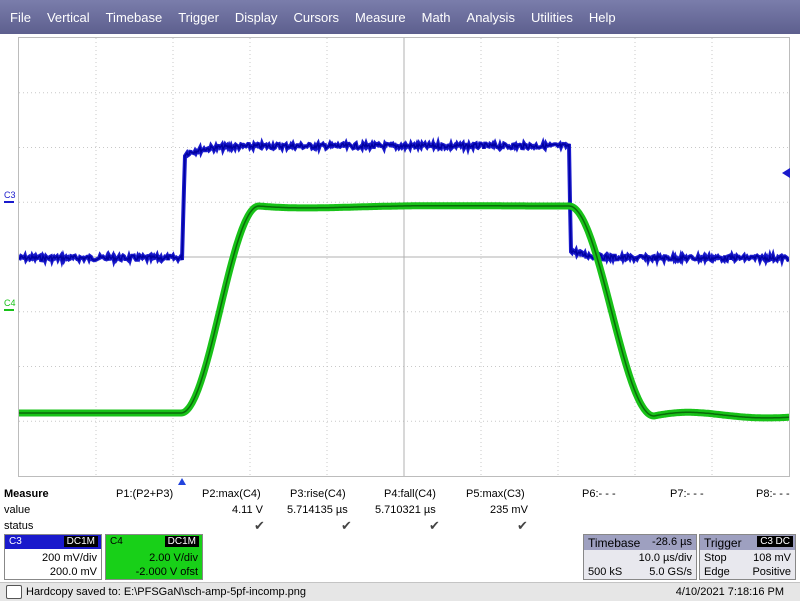  I want to click on menu-help: Help, so click(602, 17).